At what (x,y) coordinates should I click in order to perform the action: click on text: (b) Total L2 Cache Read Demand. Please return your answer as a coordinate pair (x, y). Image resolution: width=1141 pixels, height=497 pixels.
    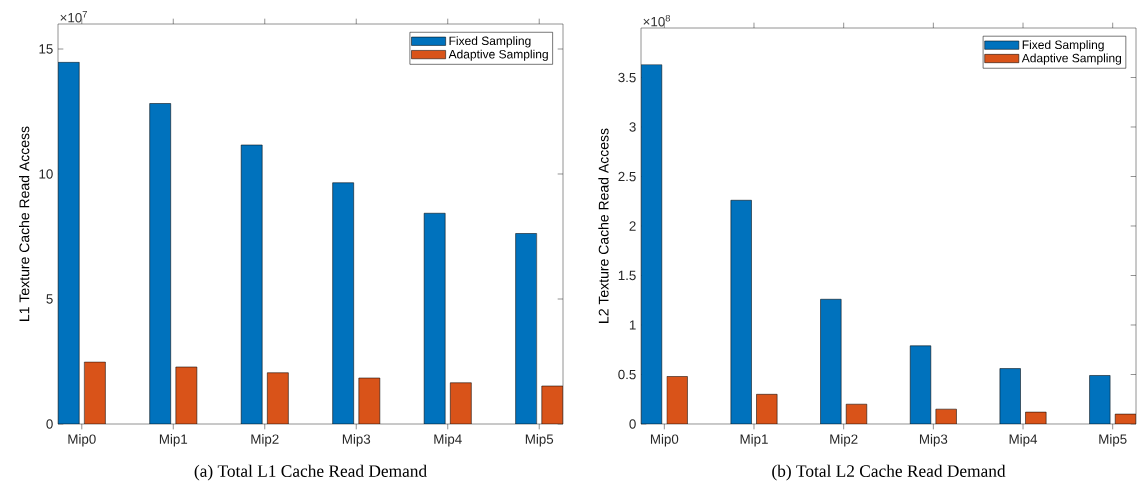
    Looking at the image, I should click on (889, 472).